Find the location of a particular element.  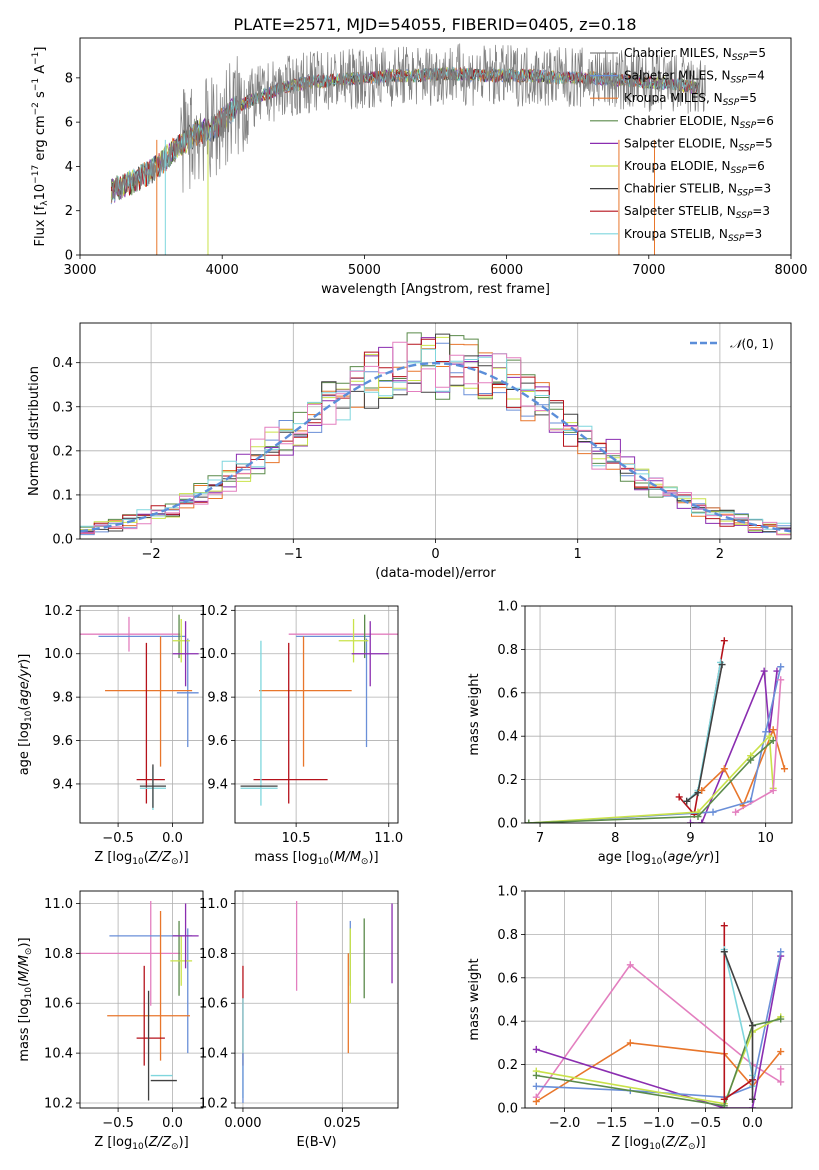

x-tick-label: 0.000 is located at coordinates (242, 1123).